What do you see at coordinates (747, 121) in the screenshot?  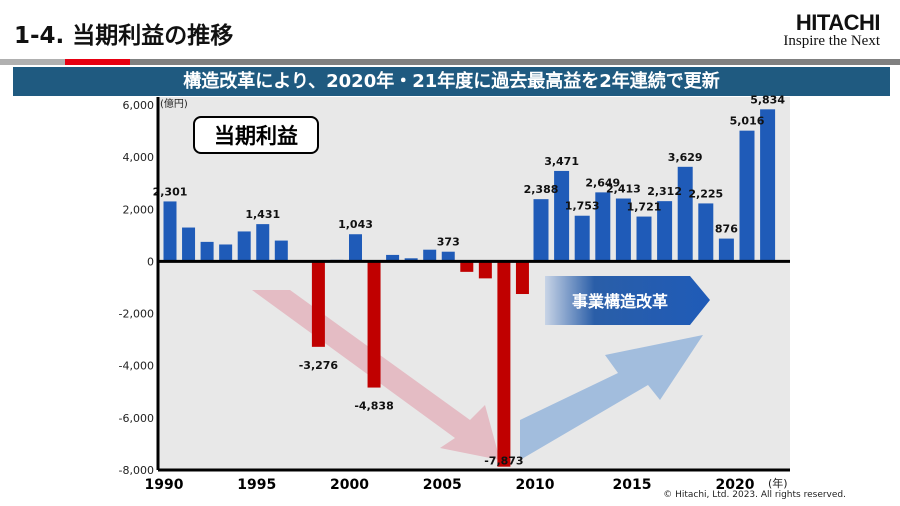 I see `data-label-2020: 5,016` at bounding box center [747, 121].